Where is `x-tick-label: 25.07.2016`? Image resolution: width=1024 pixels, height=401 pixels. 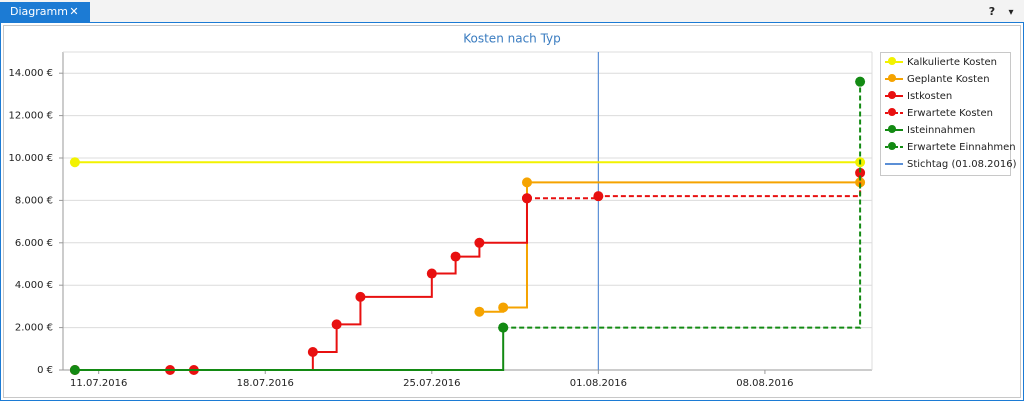
x-tick-label: 25.07.2016 is located at coordinates (431, 383).